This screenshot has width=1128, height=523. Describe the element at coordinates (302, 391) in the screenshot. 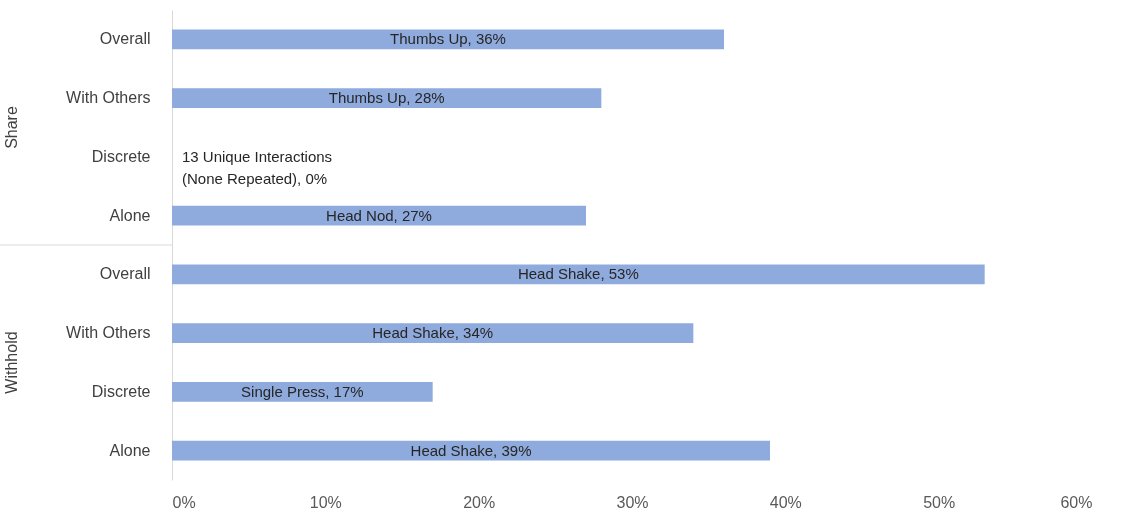

I see `data-label: Single Press, 17%` at that location.